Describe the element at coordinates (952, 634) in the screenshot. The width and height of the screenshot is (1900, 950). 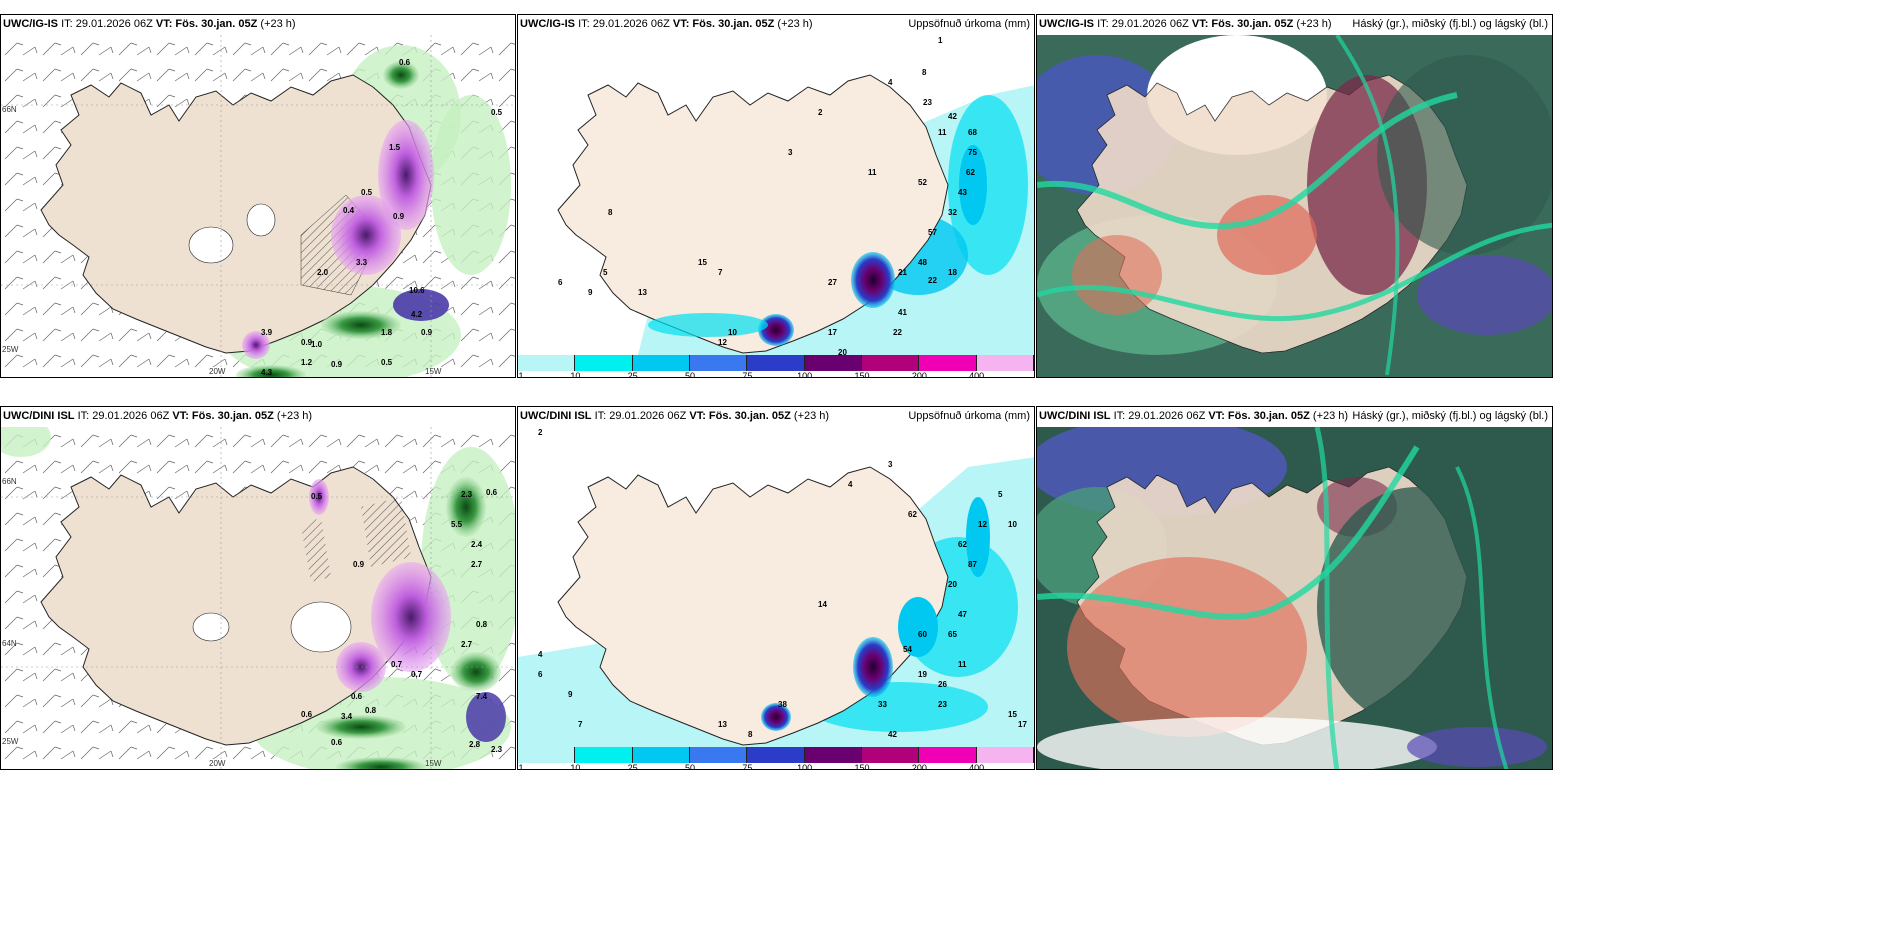
I see `map-value-label: 65` at that location.